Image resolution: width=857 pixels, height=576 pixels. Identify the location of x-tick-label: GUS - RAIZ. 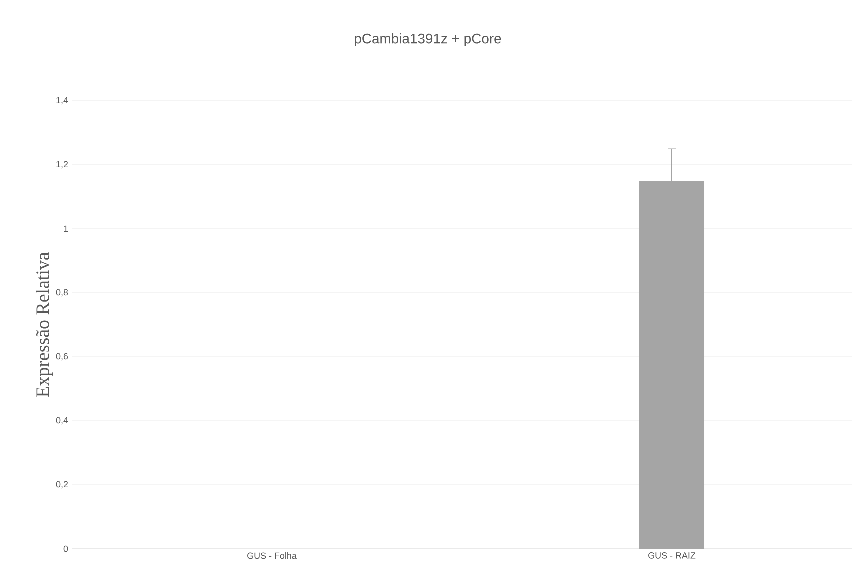
(672, 555).